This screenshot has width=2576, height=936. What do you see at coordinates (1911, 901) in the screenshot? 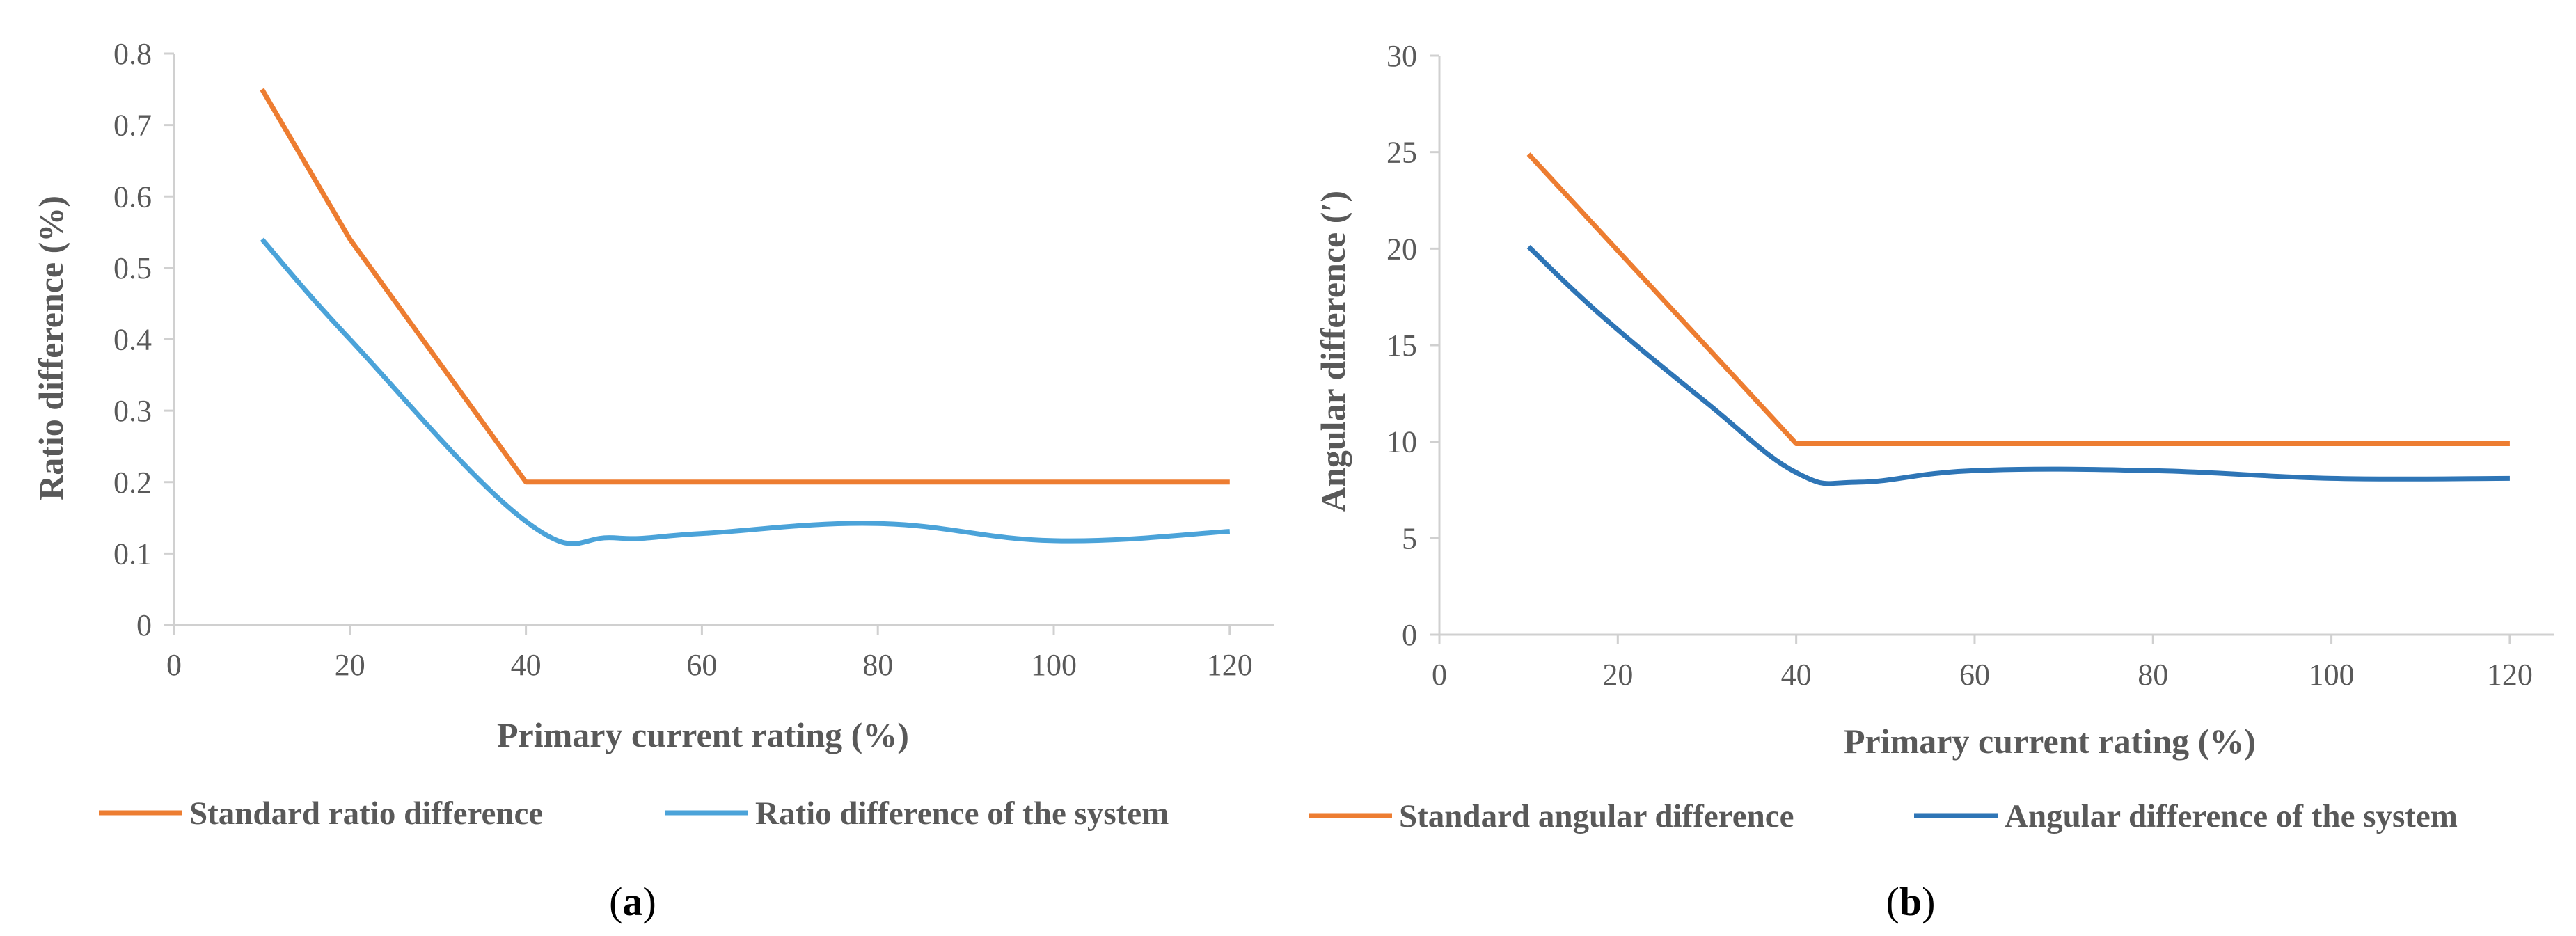
I see `panel-label-b: (b)` at bounding box center [1911, 901].